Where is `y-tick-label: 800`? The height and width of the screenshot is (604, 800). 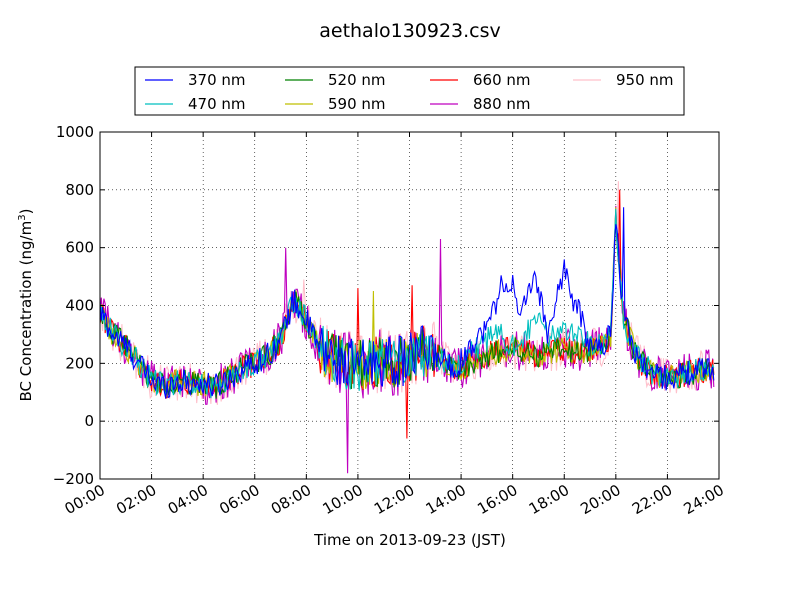
y-tick-label: 800 is located at coordinates (79, 190).